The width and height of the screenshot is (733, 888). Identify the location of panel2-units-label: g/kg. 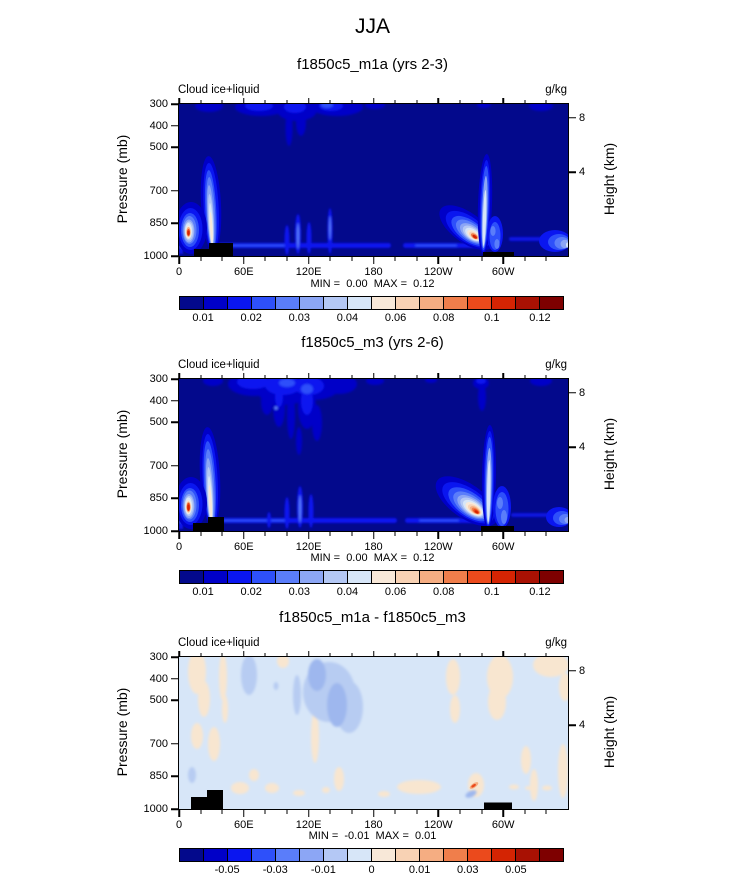
(556, 365).